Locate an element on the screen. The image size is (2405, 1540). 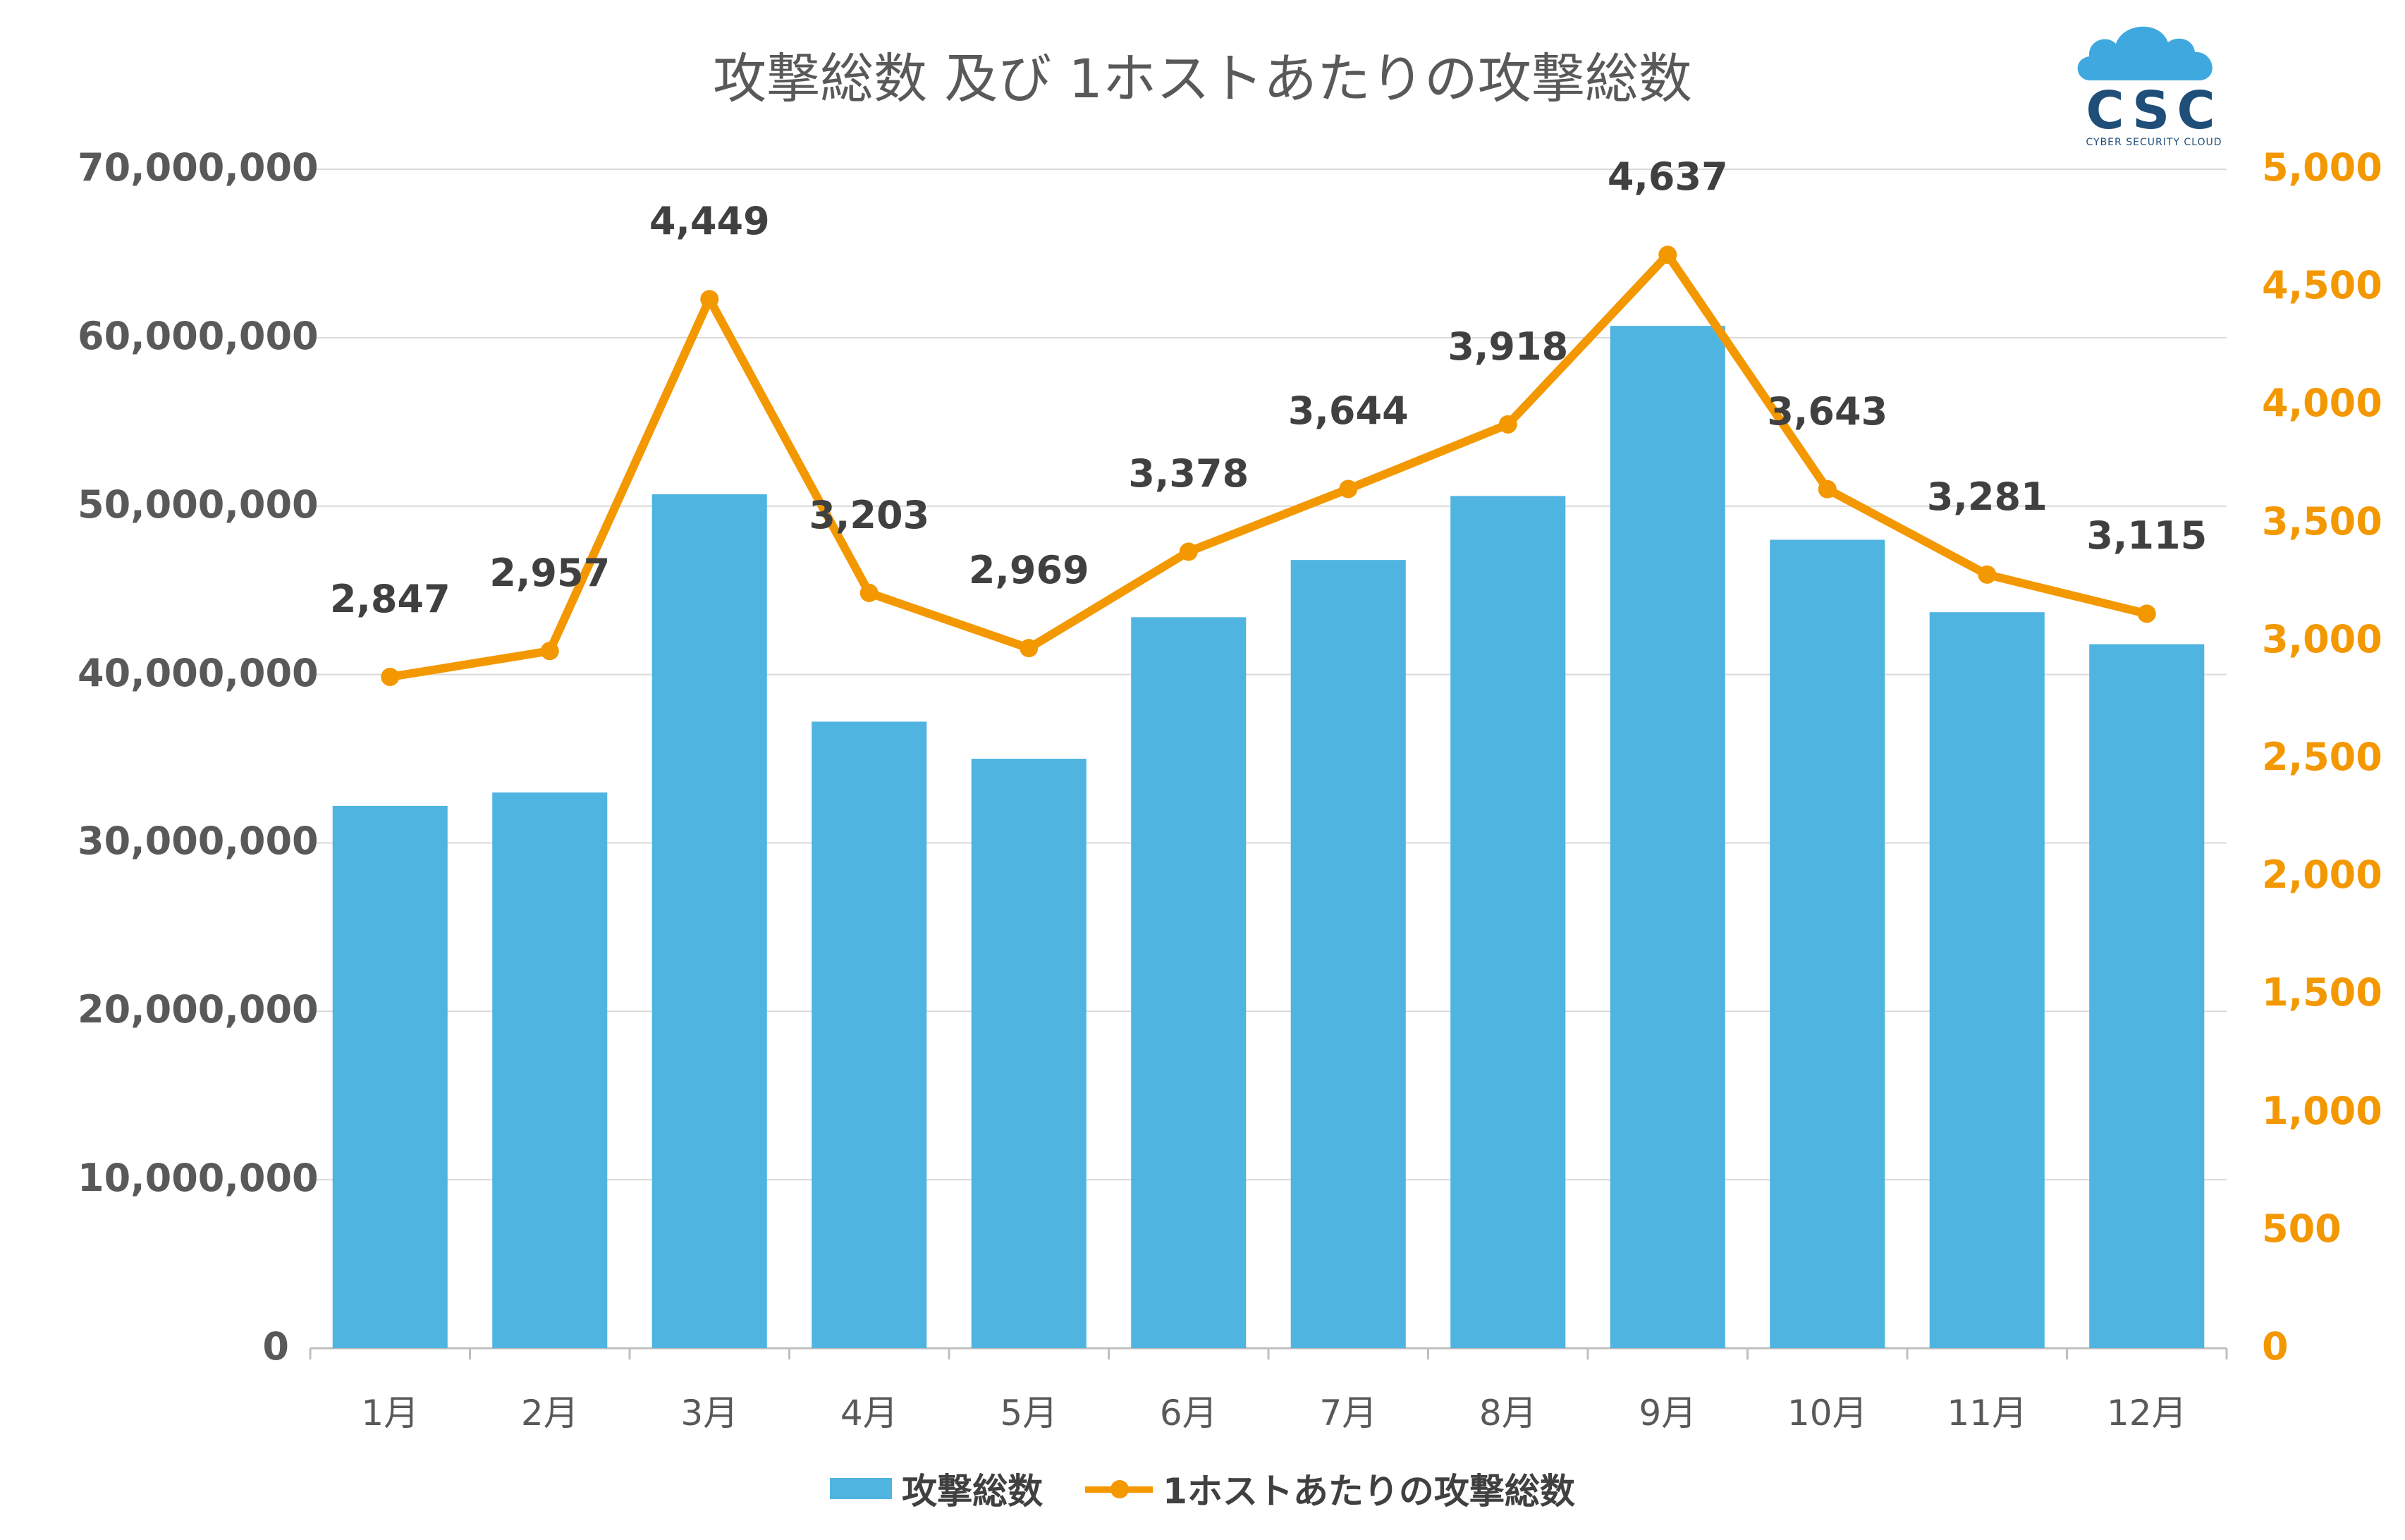
csc-logo: CSC CYBER SECURITY CLOUD is located at coordinates (2154, 82).